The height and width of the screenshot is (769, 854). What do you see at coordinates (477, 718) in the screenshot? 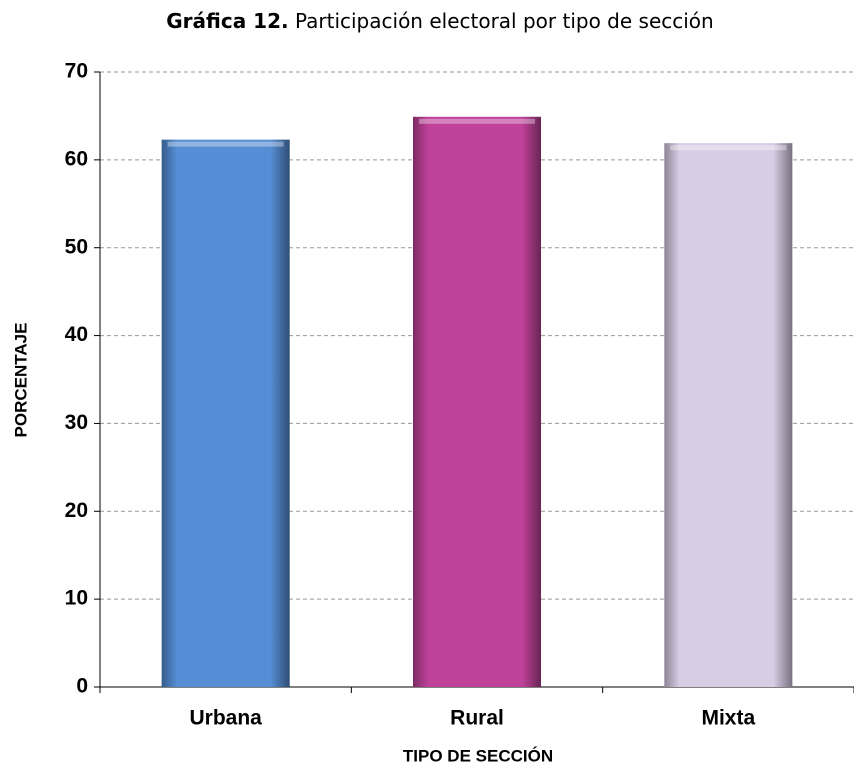
I see `x-tick-label: Rural` at bounding box center [477, 718].